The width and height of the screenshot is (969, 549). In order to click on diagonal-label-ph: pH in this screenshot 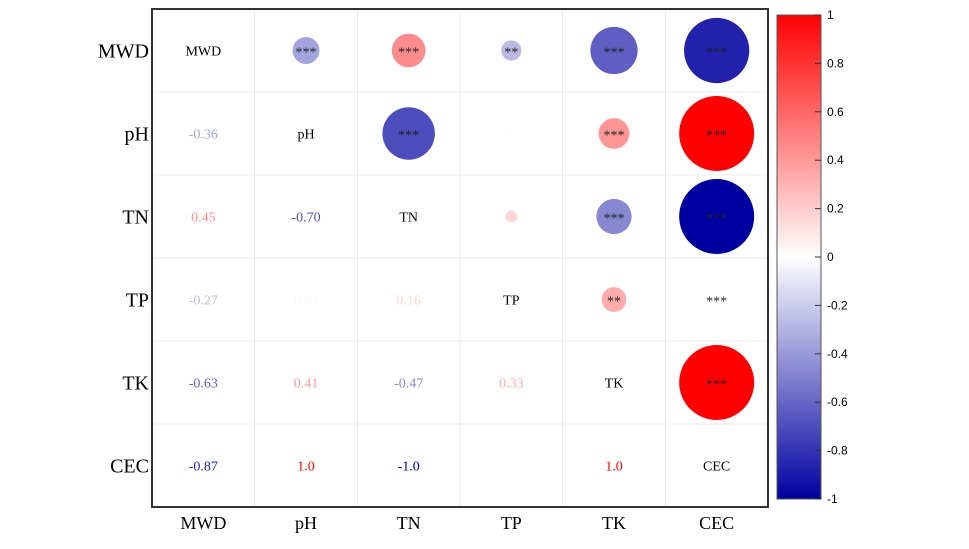, I will do `click(305, 135)`.